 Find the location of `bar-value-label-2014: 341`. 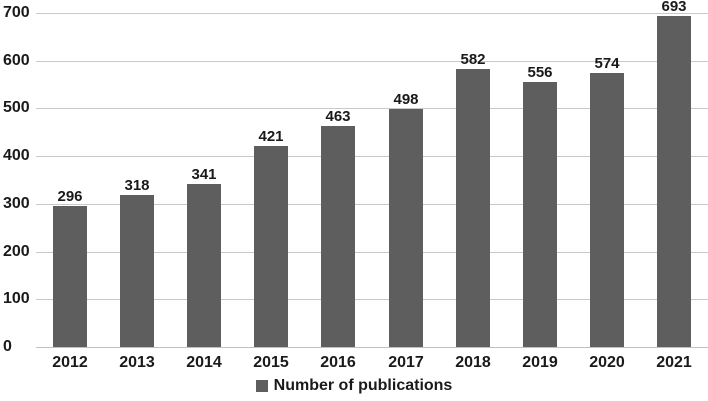

bar-value-label-2014: 341 is located at coordinates (204, 174).